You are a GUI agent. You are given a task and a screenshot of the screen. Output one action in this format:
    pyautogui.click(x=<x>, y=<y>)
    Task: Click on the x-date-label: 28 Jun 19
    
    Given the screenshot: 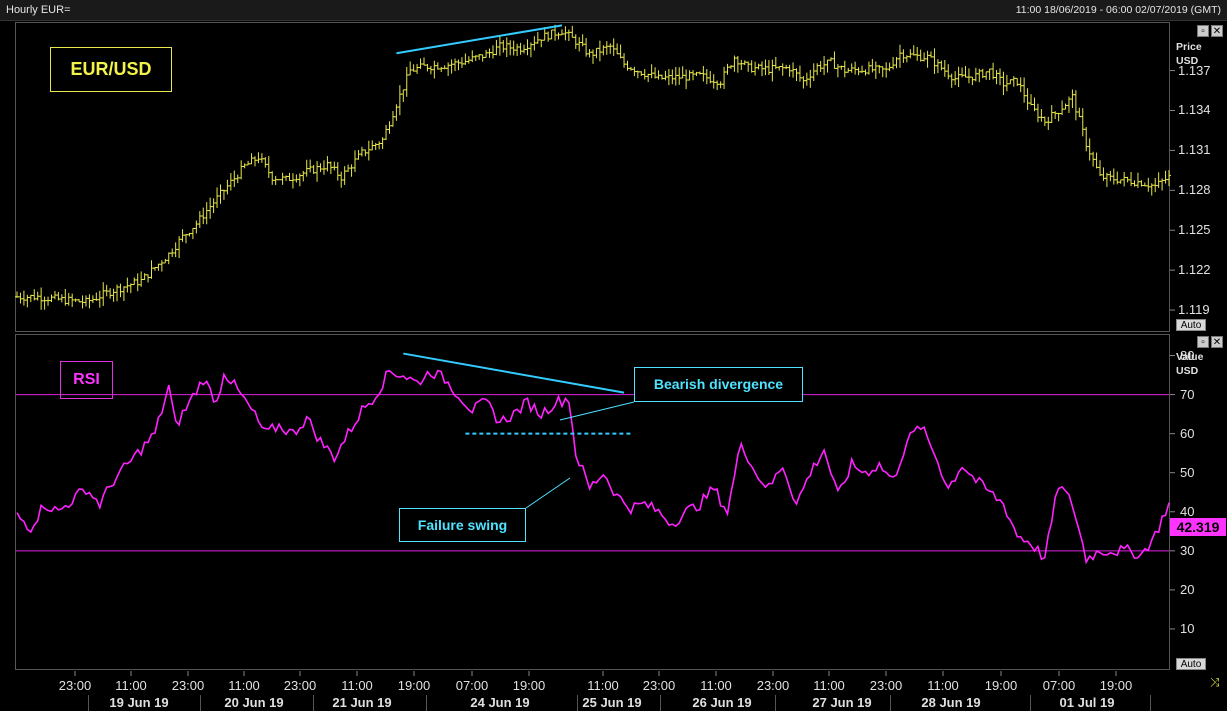 What is the action you would take?
    pyautogui.click(x=951, y=702)
    